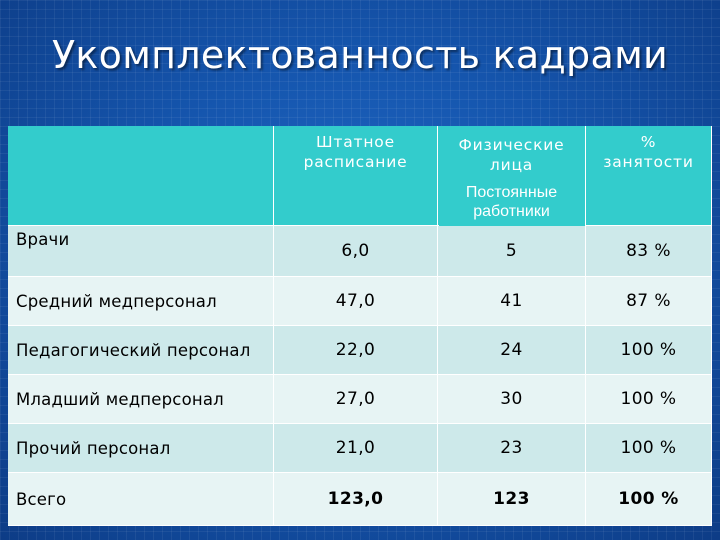  I want to click on table-cell-staff: 21,0, so click(356, 448).